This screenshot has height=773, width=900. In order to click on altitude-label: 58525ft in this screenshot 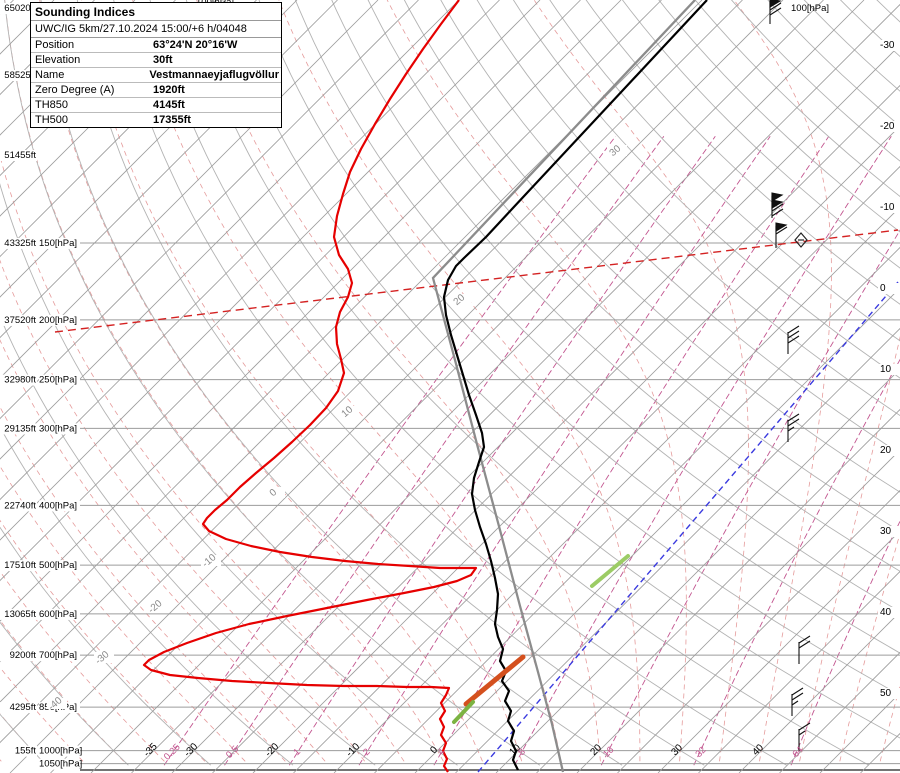, I will do `click(20, 75)`.